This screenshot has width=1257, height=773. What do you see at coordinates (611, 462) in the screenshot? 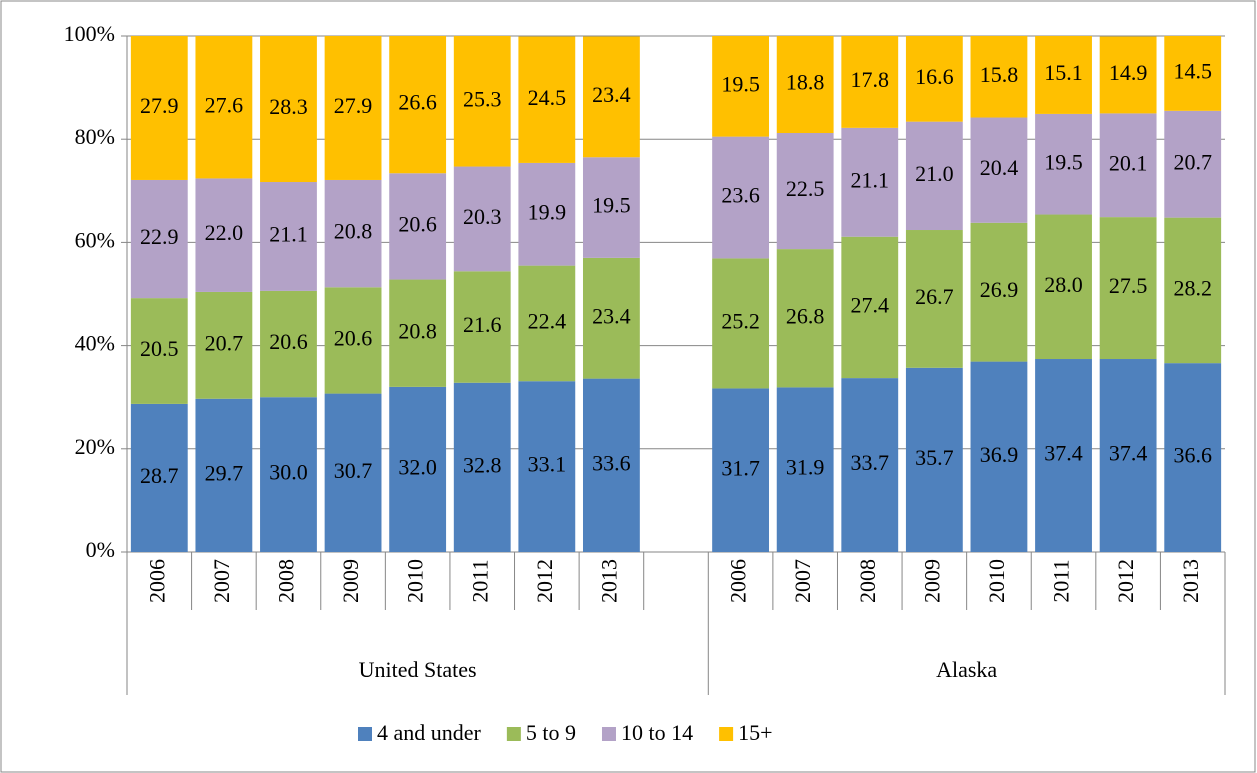
I see `data-label: 33.6` at bounding box center [611, 462].